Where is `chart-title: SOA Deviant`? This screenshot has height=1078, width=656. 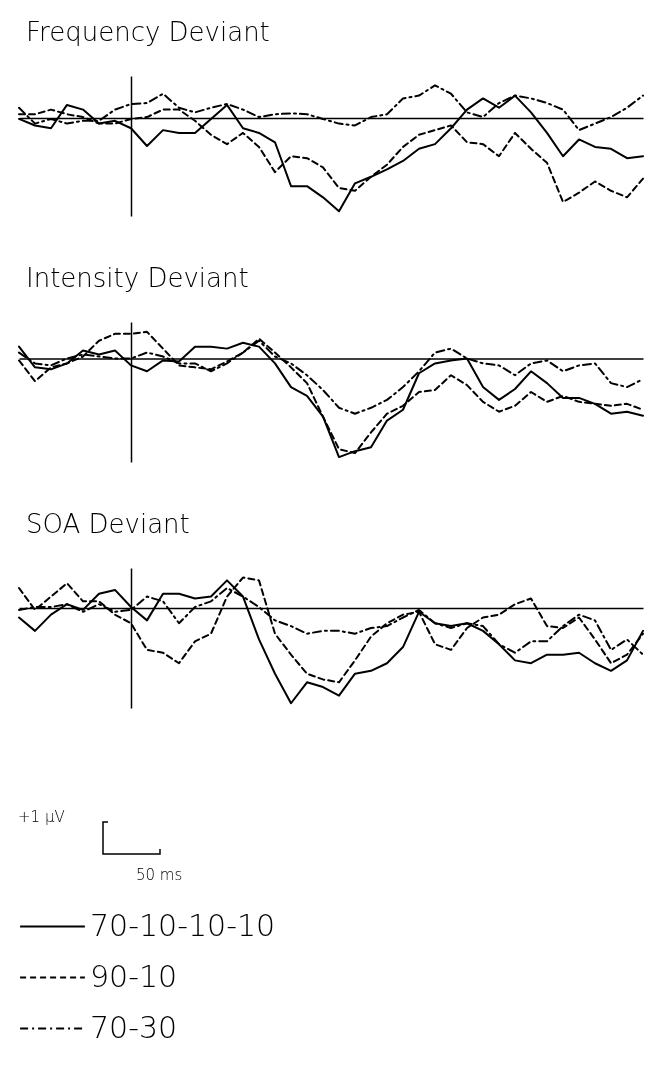 chart-title: SOA Deviant is located at coordinates (108, 524).